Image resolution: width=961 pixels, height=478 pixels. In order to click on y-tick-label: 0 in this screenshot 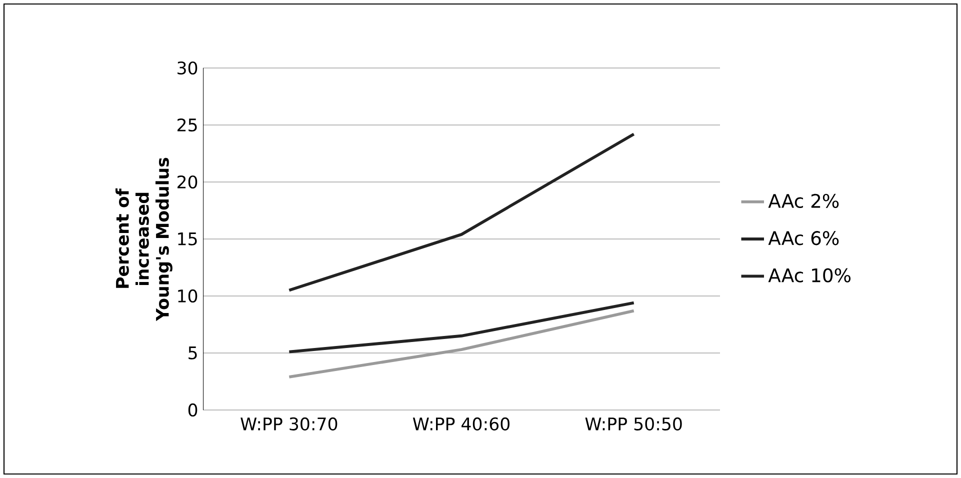, I will do `click(193, 410)`.